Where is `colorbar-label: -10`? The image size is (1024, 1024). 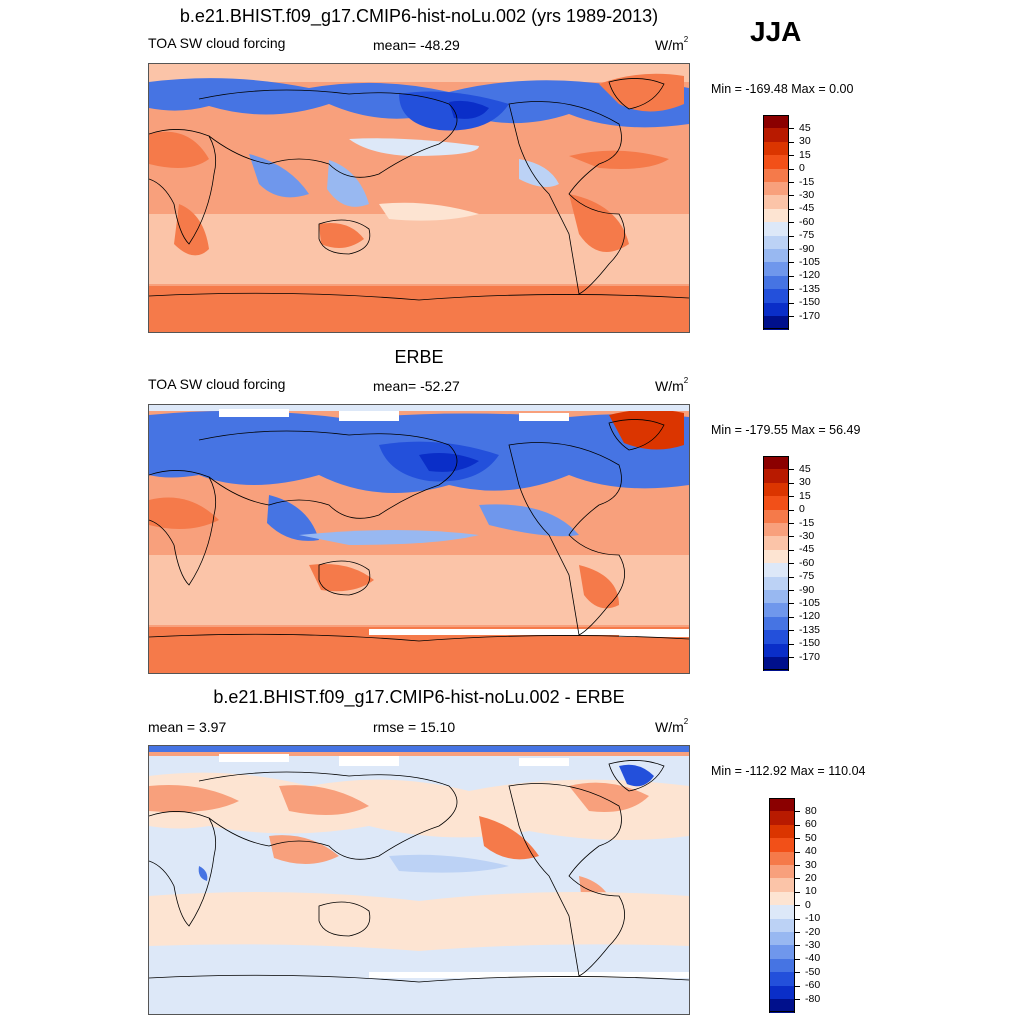 colorbar-label: -10 is located at coordinates (813, 918).